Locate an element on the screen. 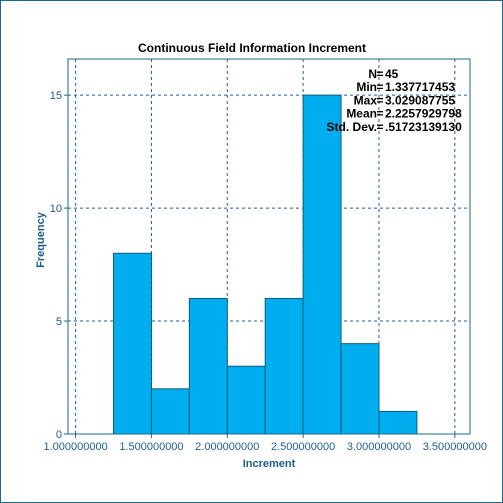  stat-value: .51723139130 is located at coordinates (423, 127).